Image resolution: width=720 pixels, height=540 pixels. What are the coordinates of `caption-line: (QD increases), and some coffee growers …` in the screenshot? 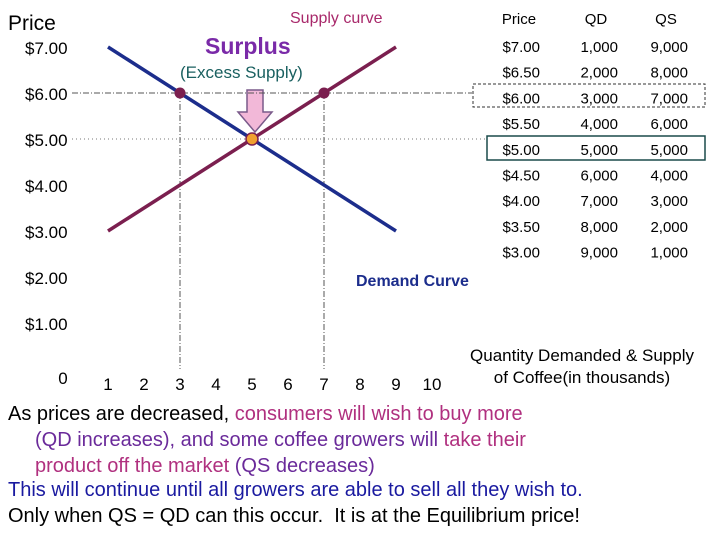 It's located at (280, 440).